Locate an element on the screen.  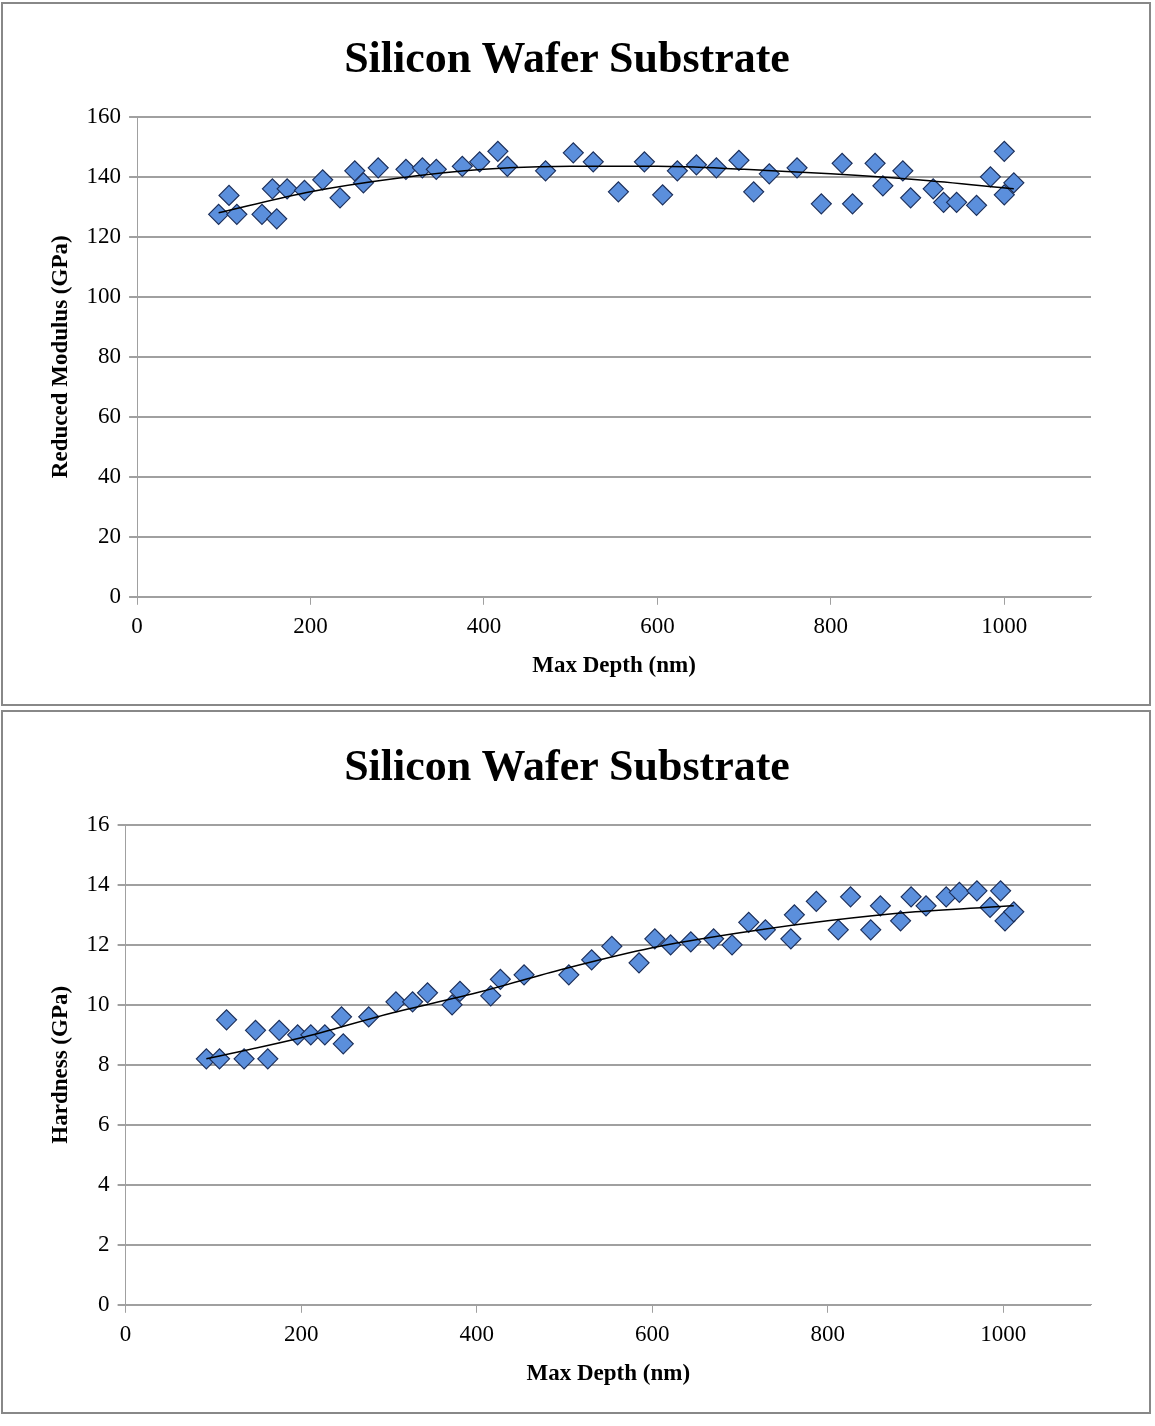
y-tick-label: 8 is located at coordinates (104, 1063).